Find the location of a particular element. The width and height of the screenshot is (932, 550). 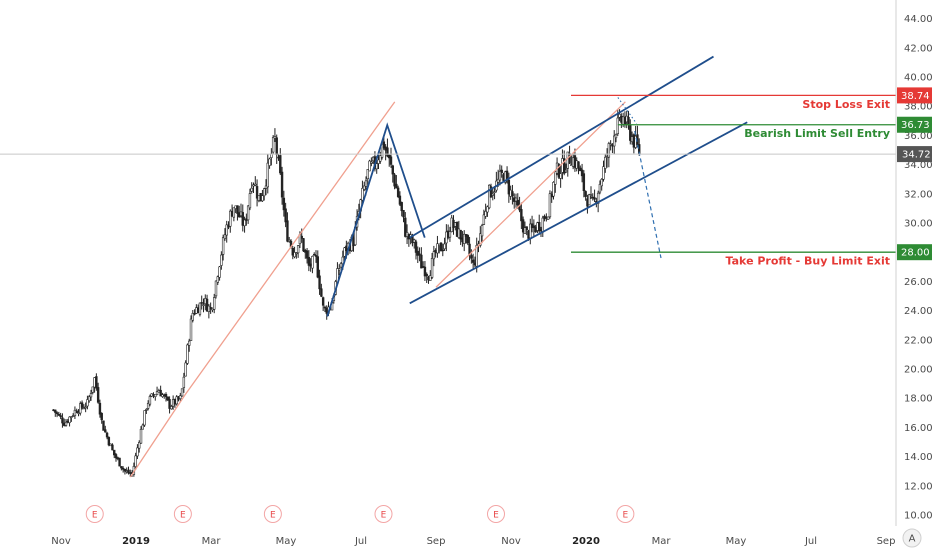

time-tick-label: Jul is located at coordinates (360, 541).